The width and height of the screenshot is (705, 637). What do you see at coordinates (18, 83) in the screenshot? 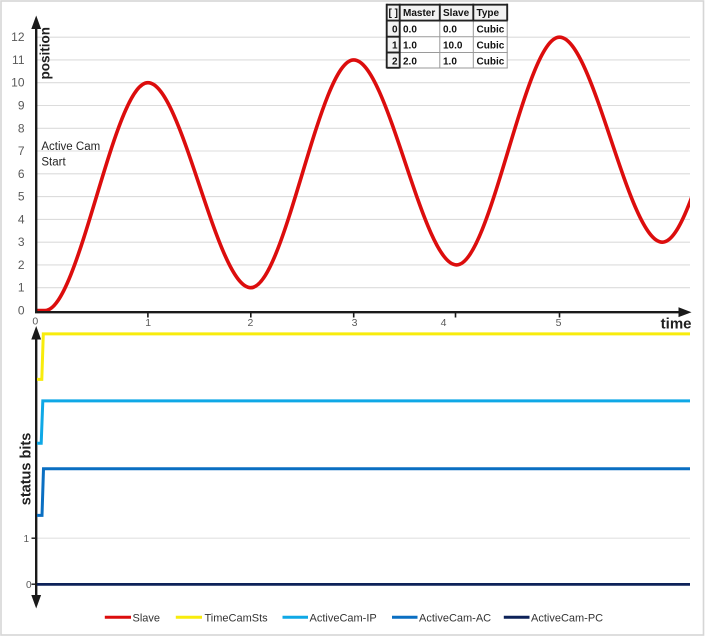
I see `svg-text: 10` at bounding box center [18, 83].